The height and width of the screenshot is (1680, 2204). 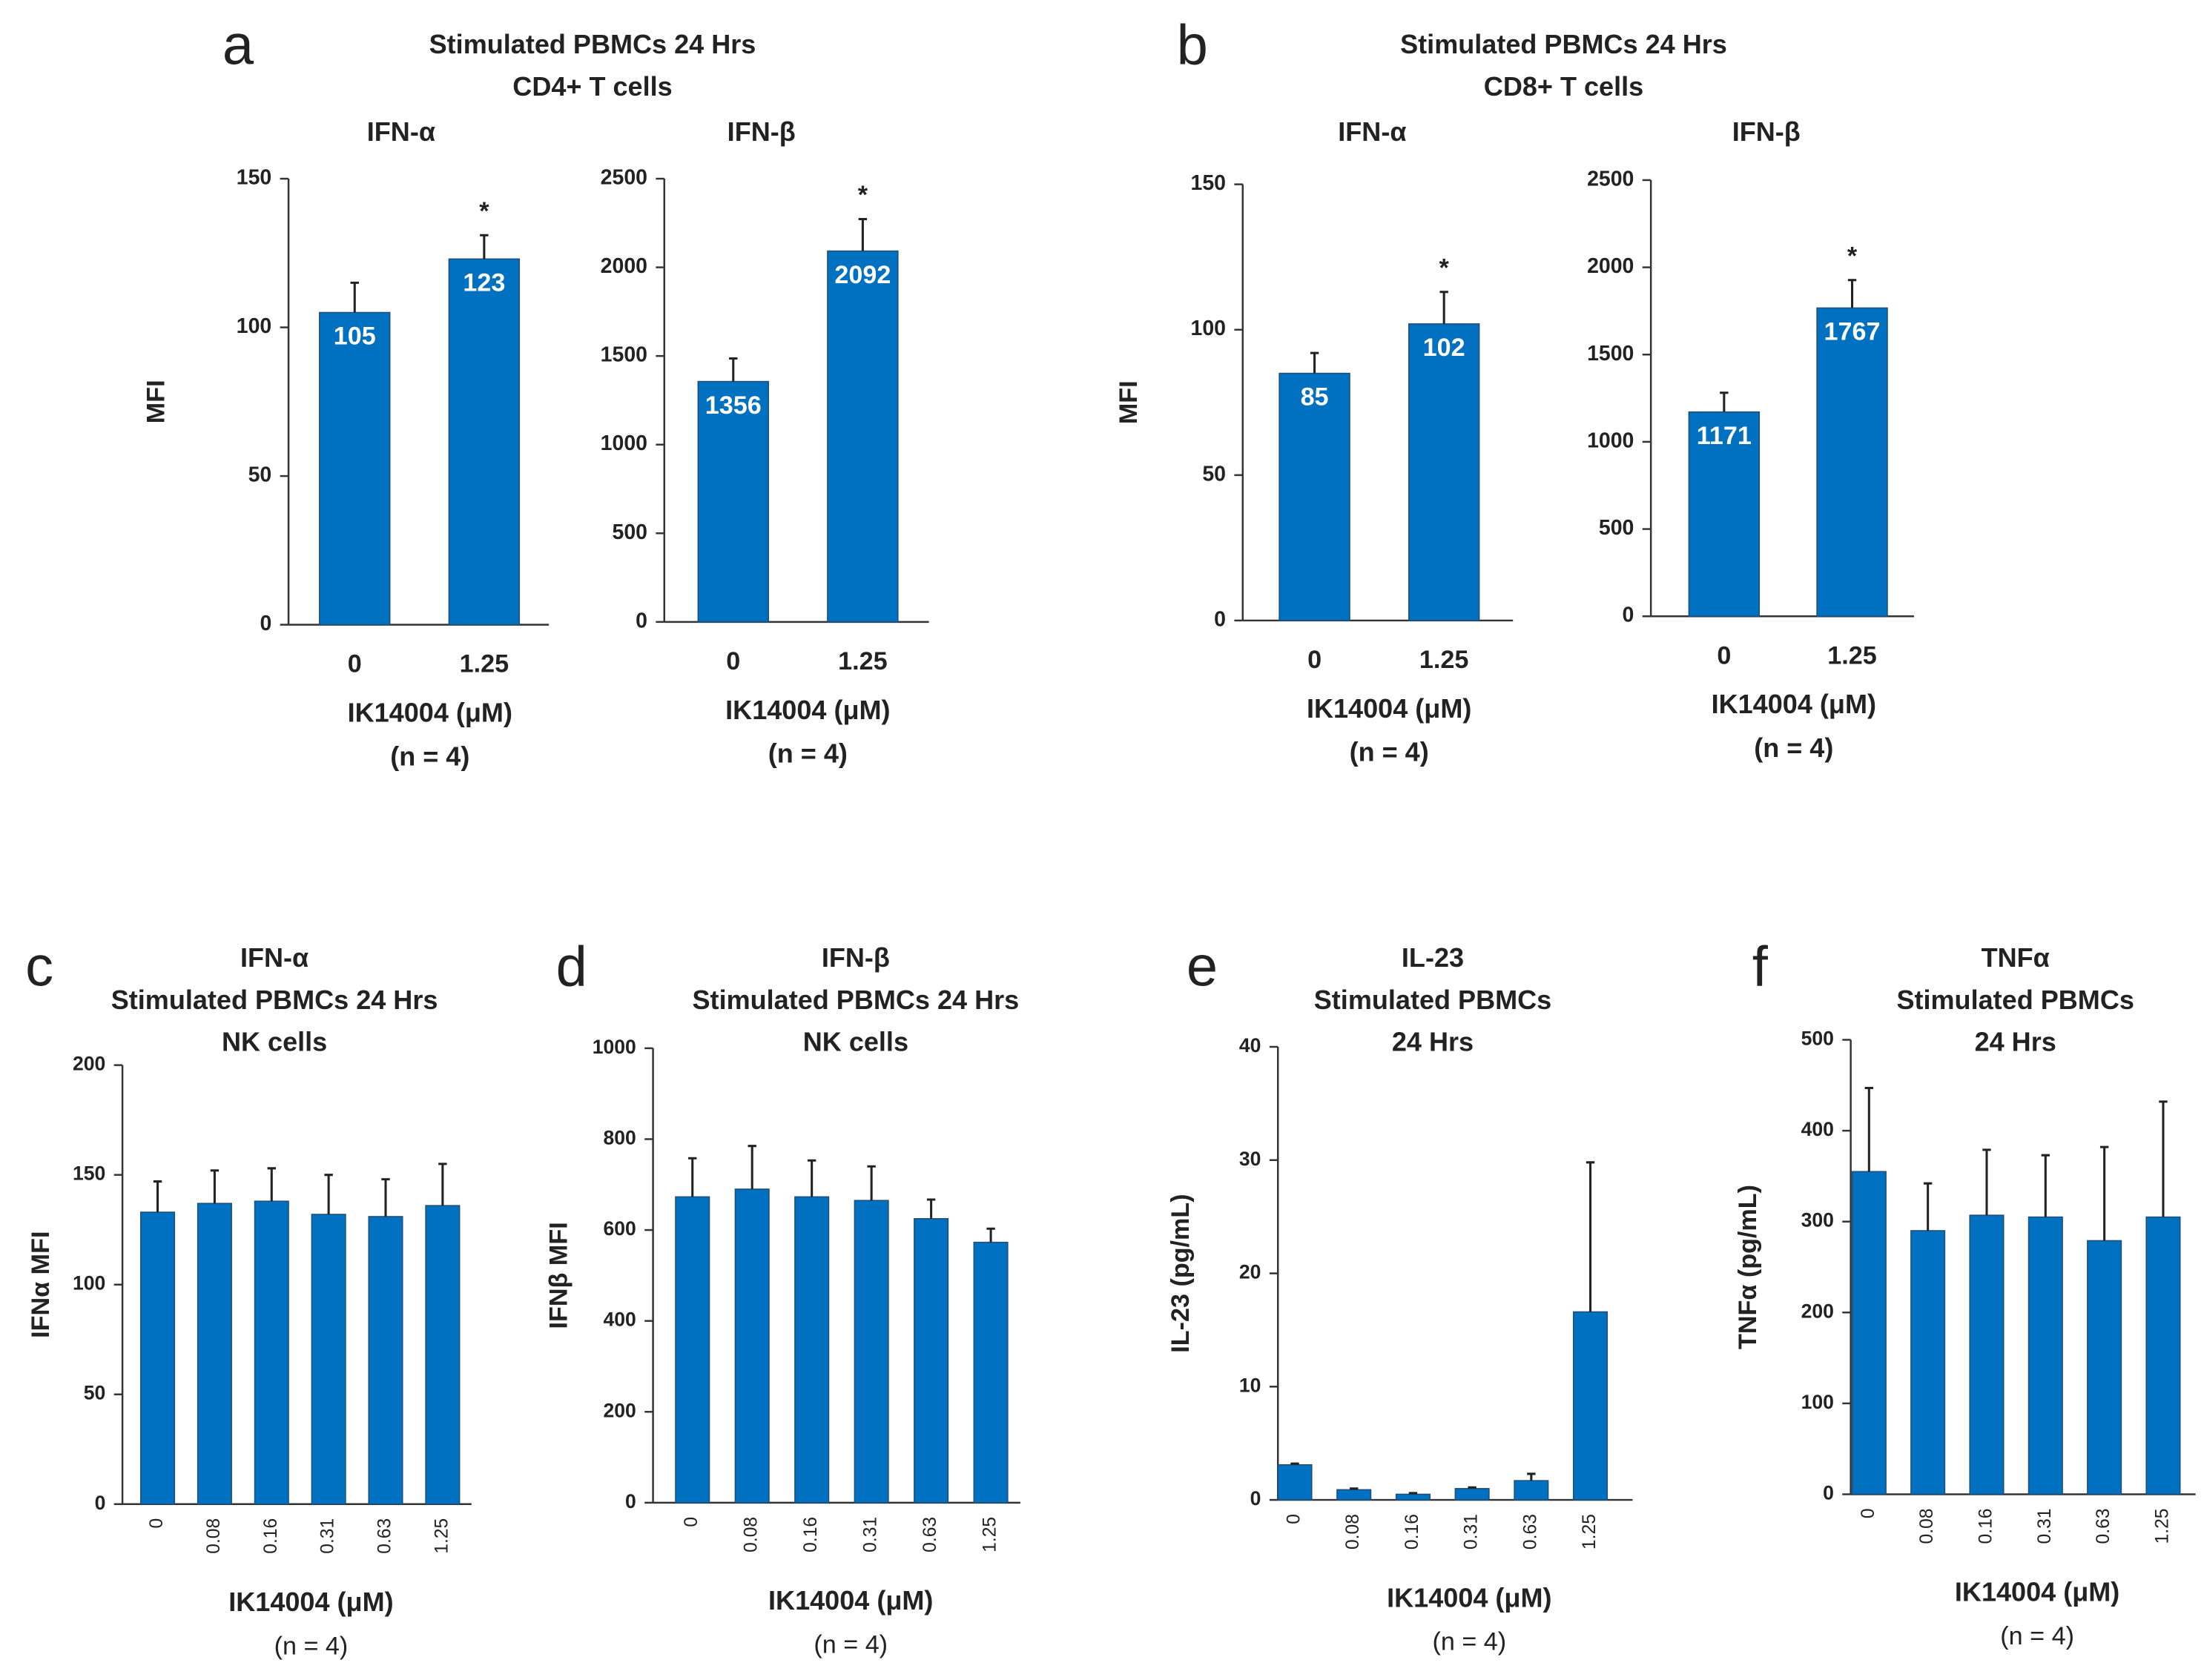 What do you see at coordinates (1724, 436) in the screenshot?
I see `value-label: 1171` at bounding box center [1724, 436].